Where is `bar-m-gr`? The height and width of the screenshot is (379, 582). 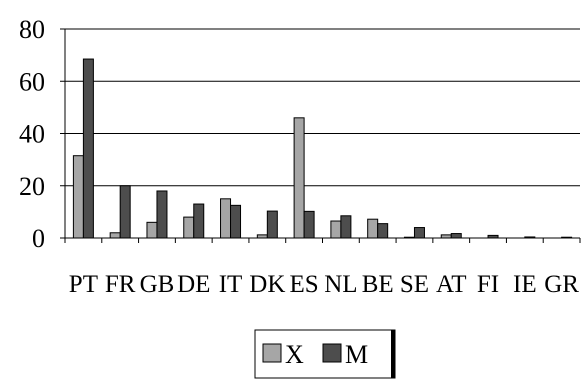 bar-m-gr is located at coordinates (567, 237).